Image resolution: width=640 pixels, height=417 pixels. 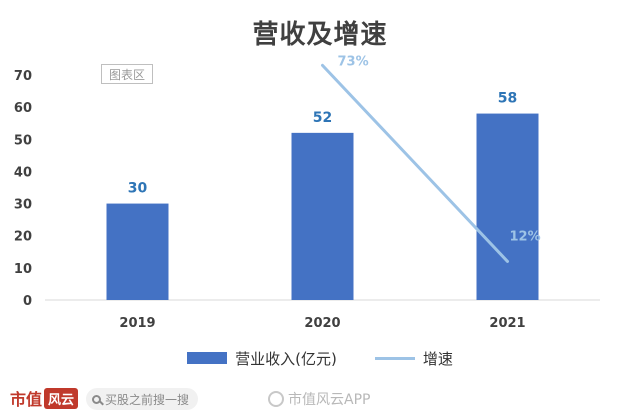 I want to click on chart-area-tag: 图表区, so click(x=127, y=74).